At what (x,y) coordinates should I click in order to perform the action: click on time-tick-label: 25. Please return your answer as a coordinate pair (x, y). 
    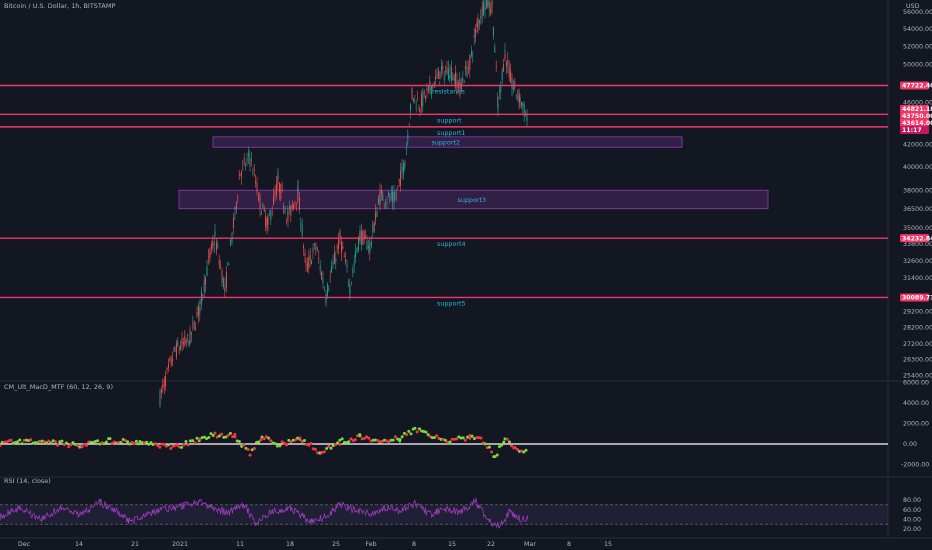
    Looking at the image, I should click on (336, 544).